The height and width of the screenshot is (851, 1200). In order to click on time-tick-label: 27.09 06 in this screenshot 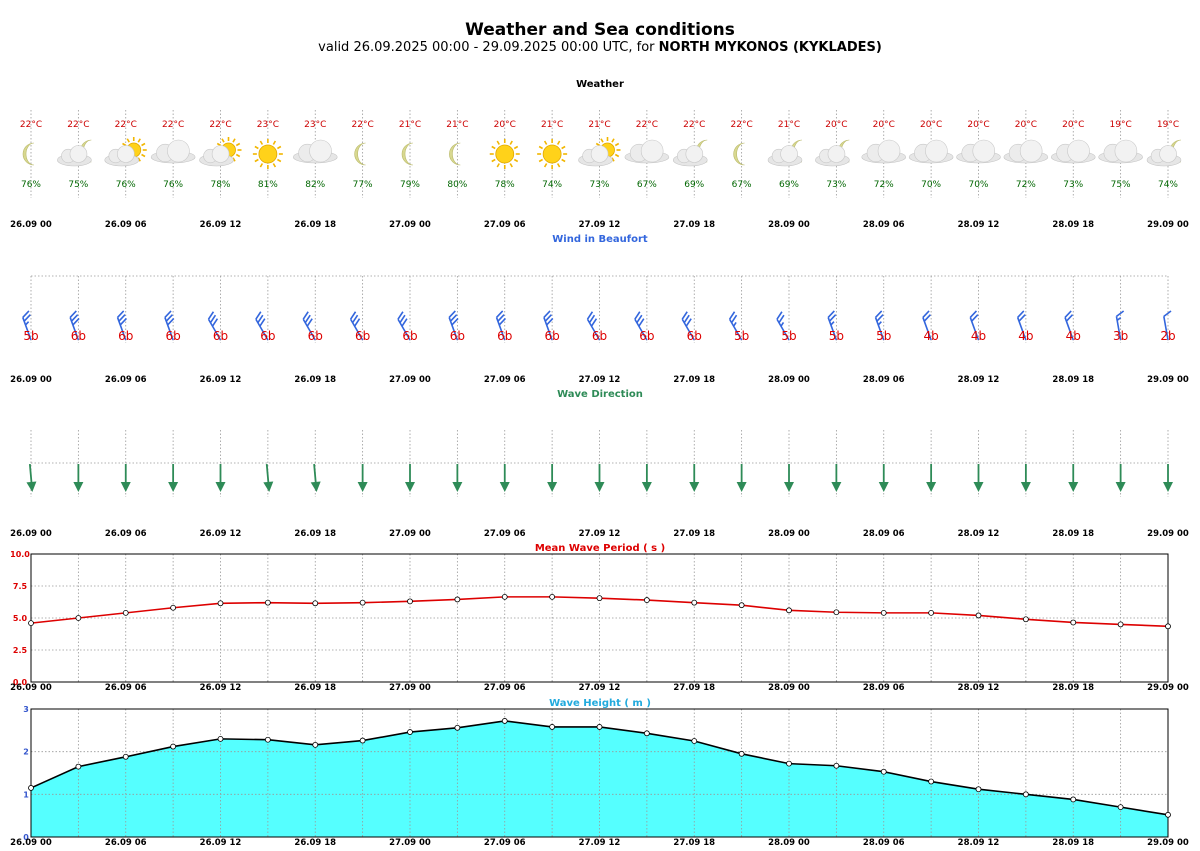, I will do `click(505, 225)`.